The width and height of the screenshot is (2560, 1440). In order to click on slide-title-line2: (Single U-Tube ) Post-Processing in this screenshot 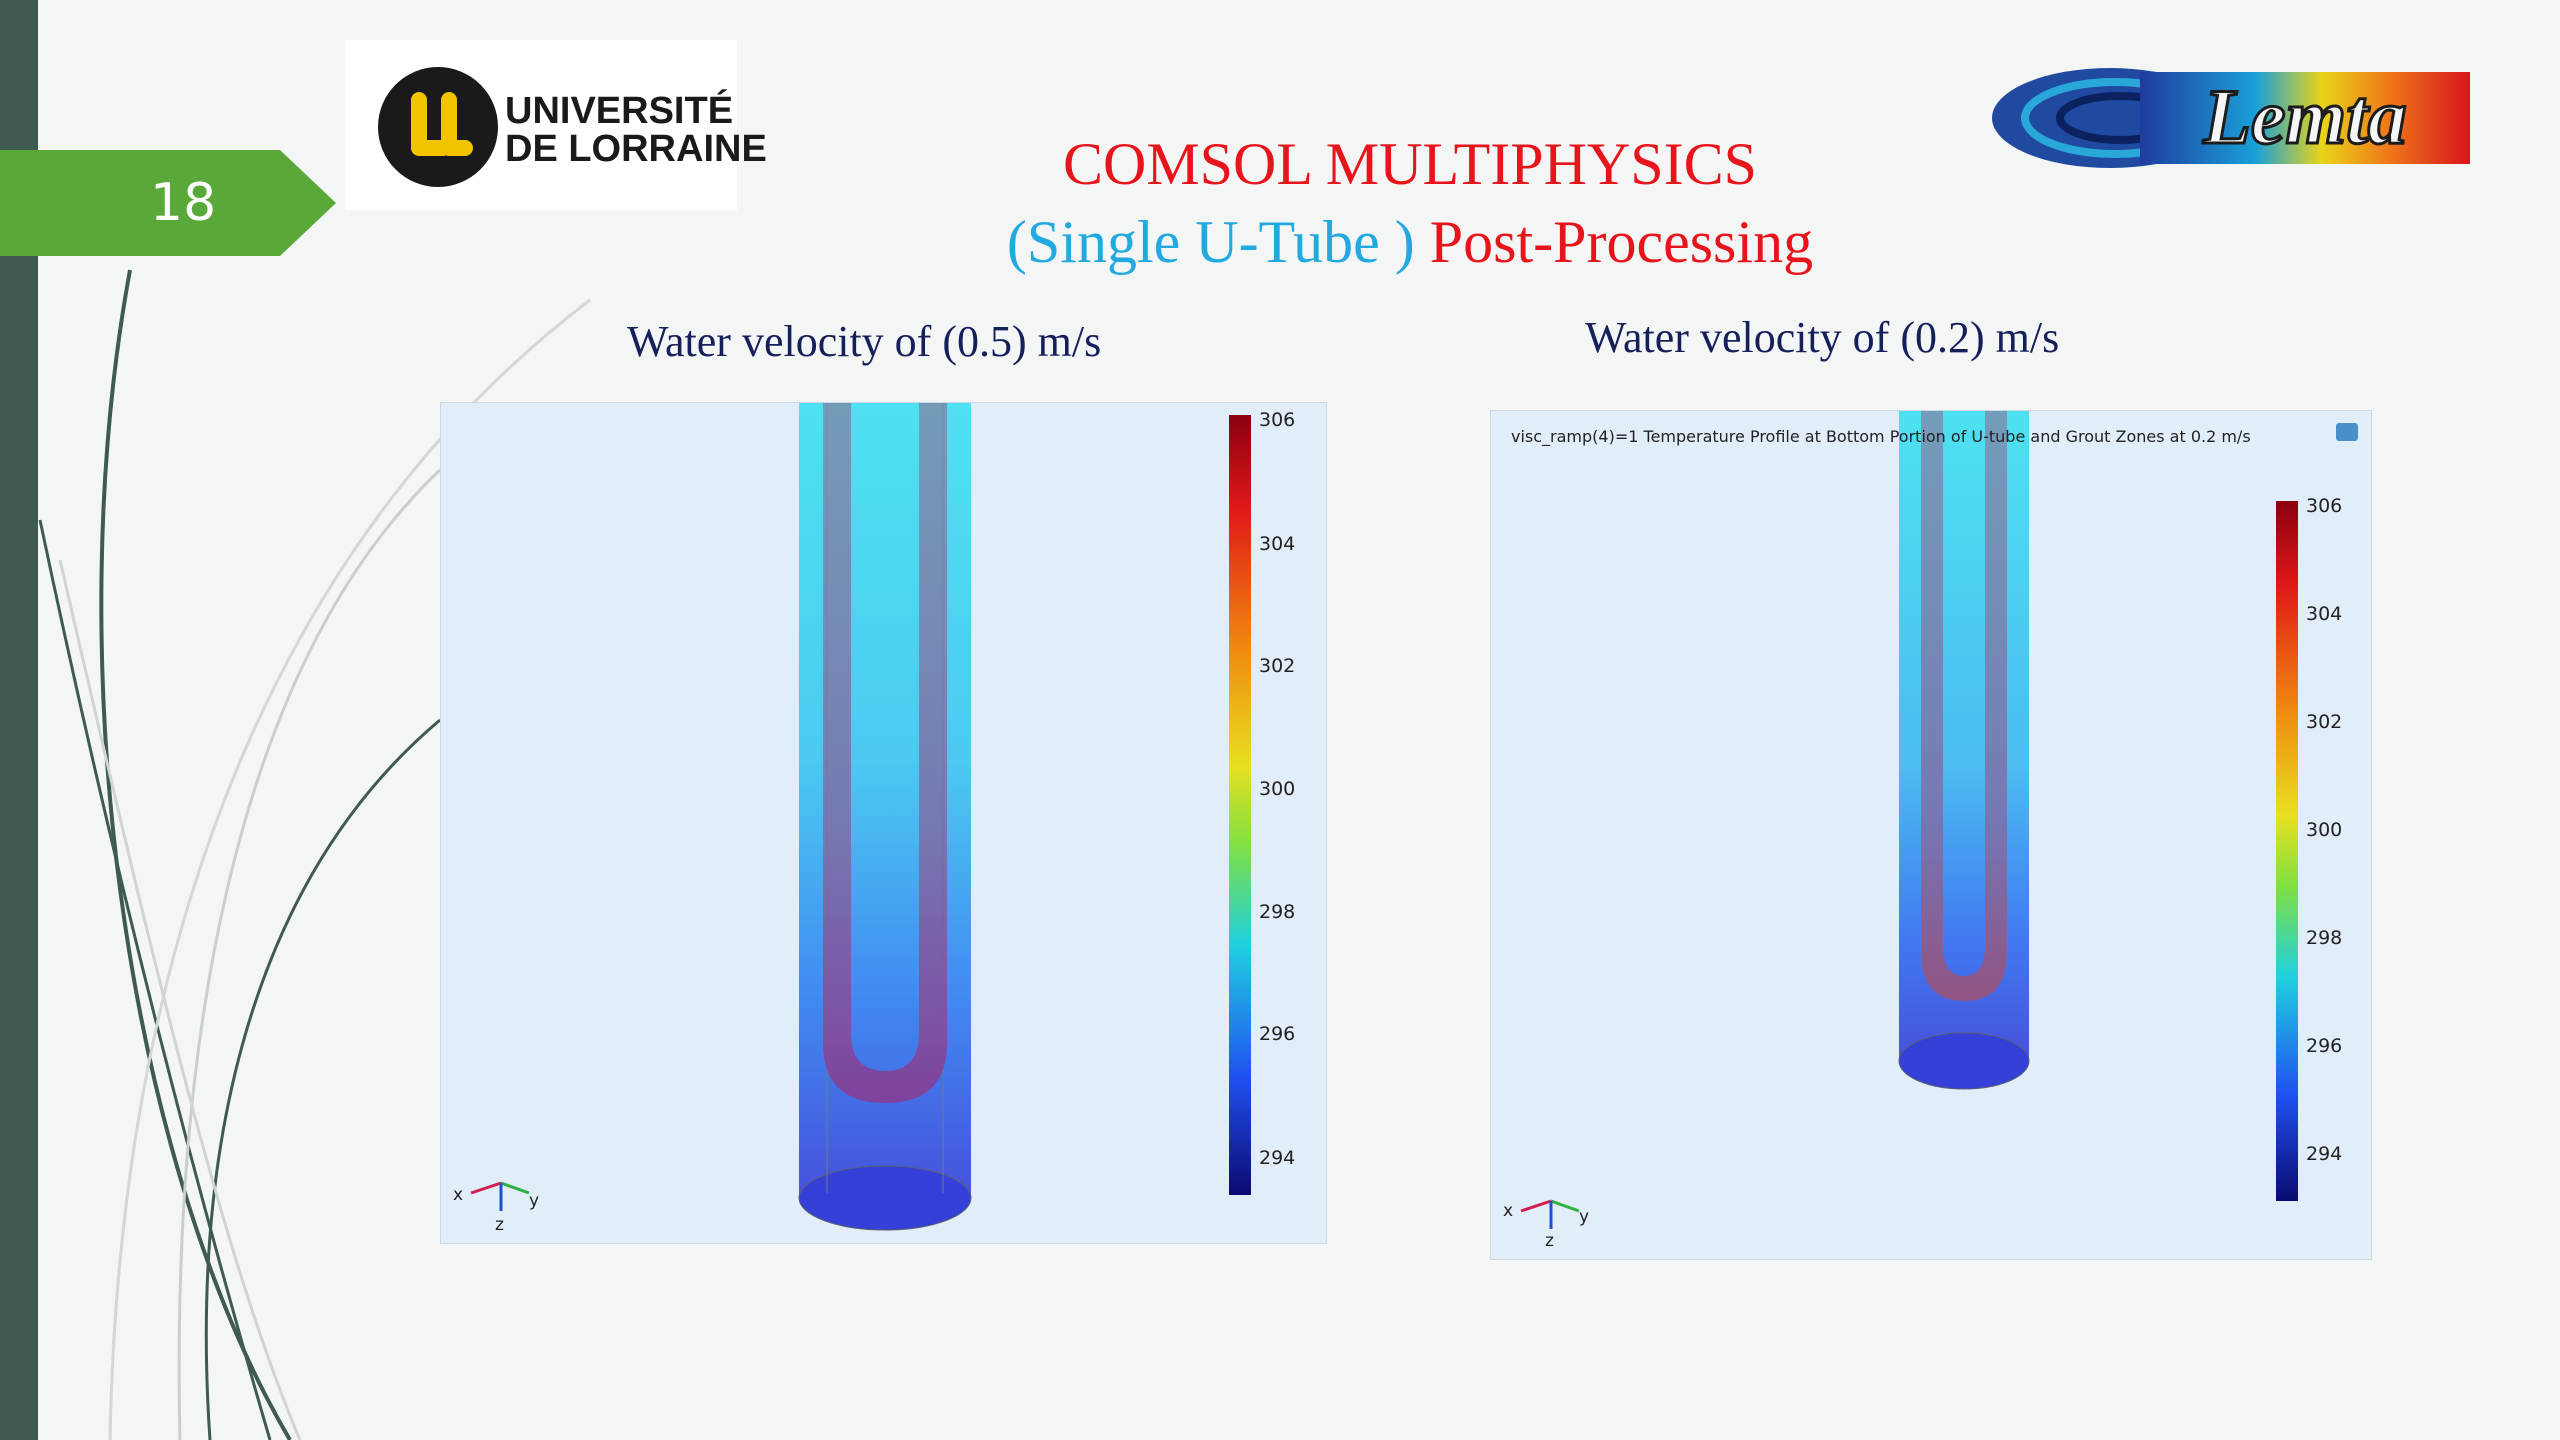, I will do `click(1410, 242)`.